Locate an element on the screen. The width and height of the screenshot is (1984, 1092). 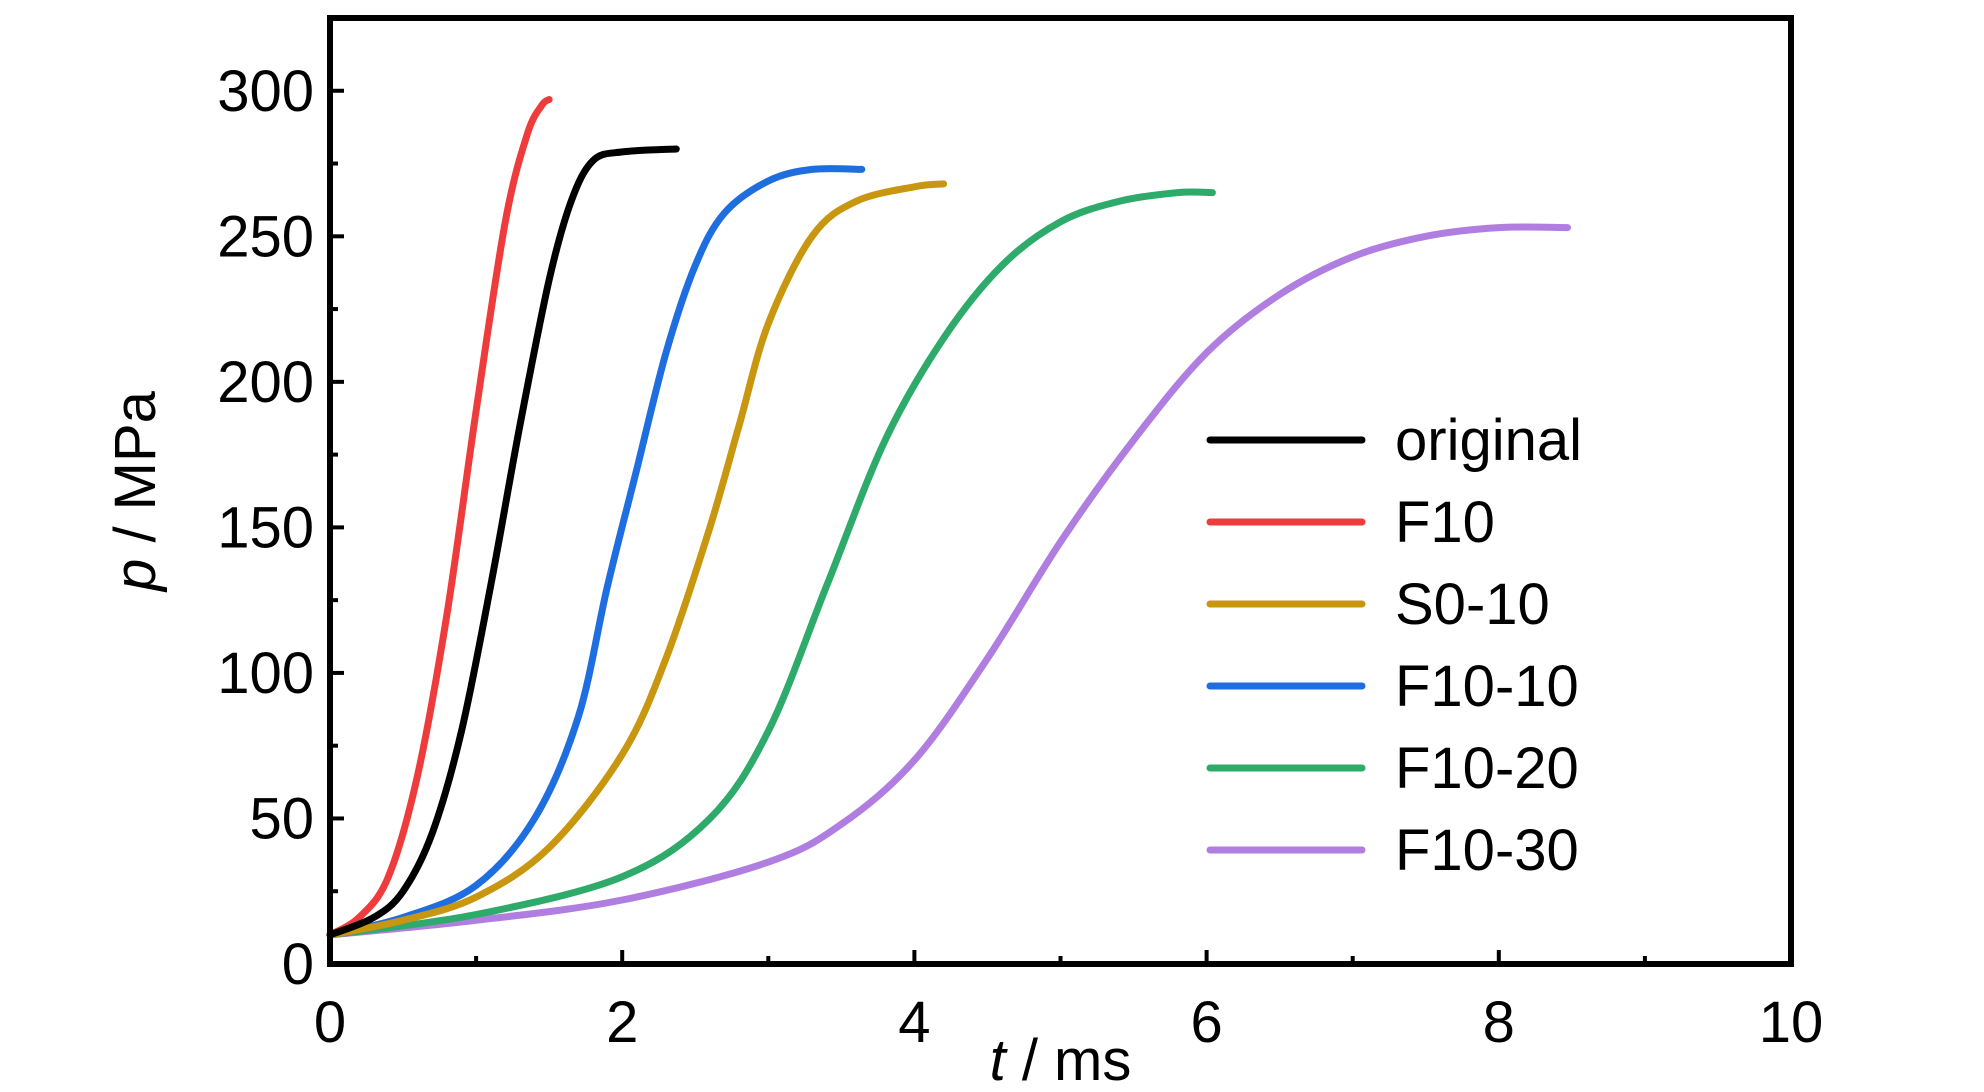
legend-label-f10: F10 is located at coordinates (1445, 522).